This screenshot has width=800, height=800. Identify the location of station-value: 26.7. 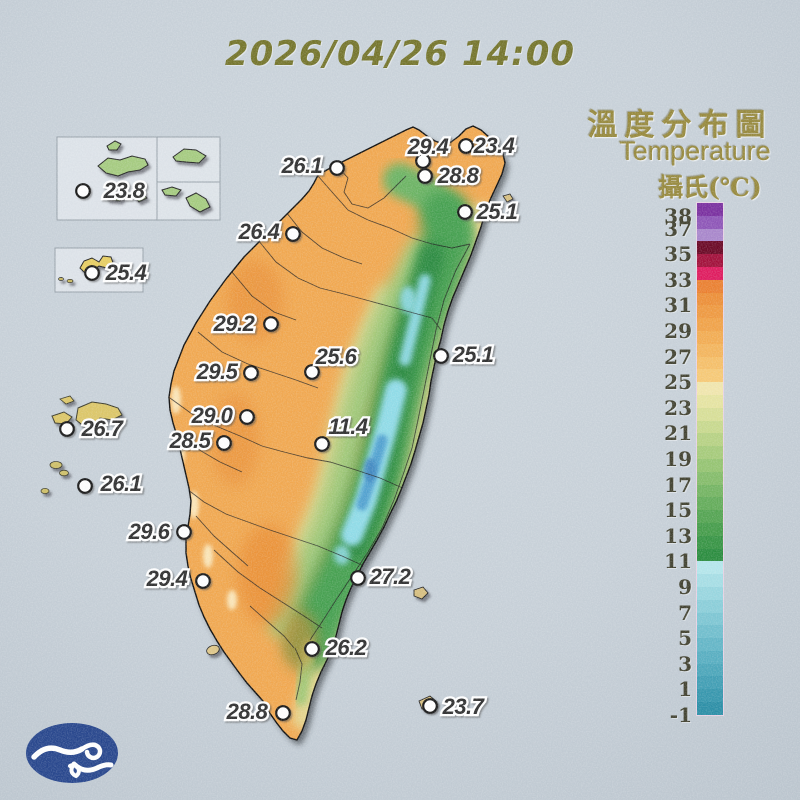
(103, 428).